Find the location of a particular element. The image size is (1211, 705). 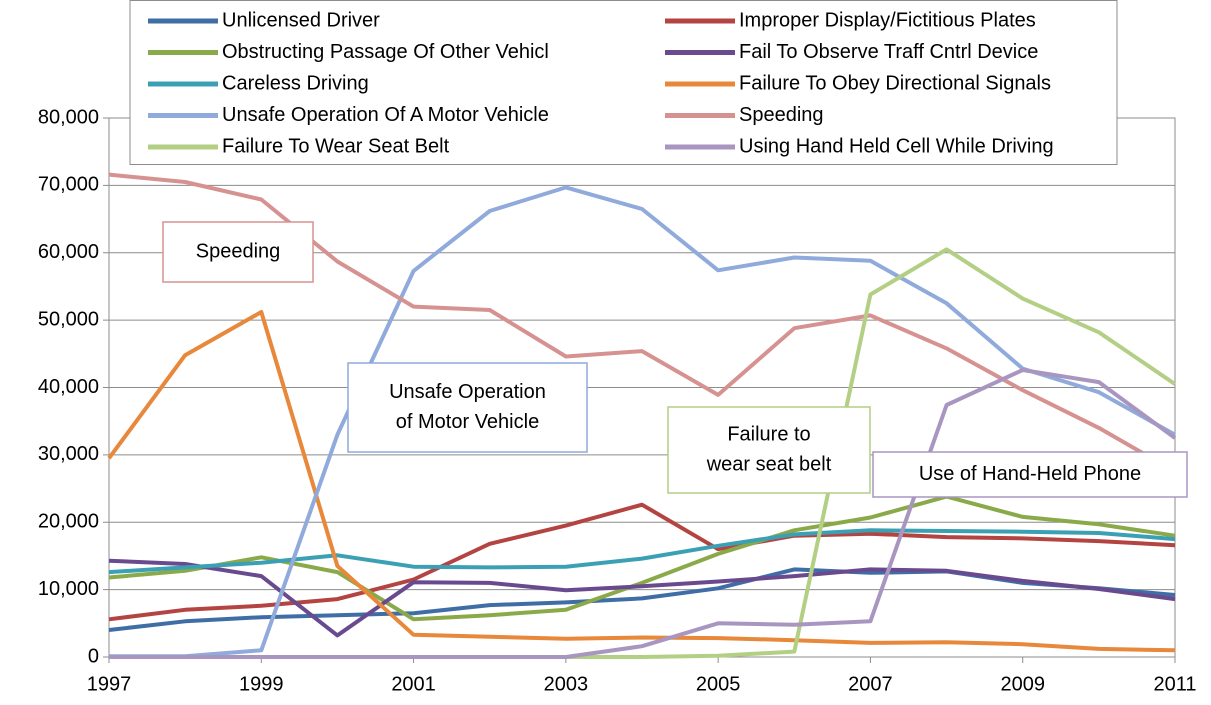

legend-label: Improper Display/Fictitious Plates is located at coordinates (887, 20).